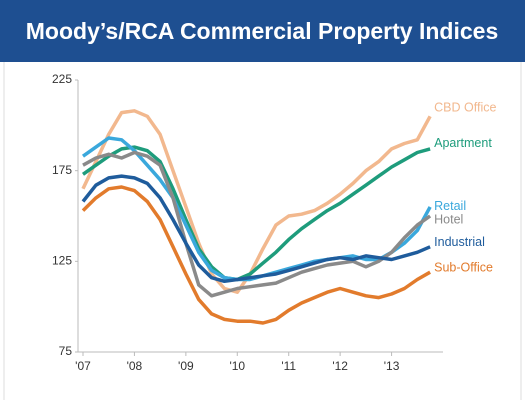  What do you see at coordinates (135, 366) in the screenshot?
I see `x-tick-label: '08` at bounding box center [135, 366].